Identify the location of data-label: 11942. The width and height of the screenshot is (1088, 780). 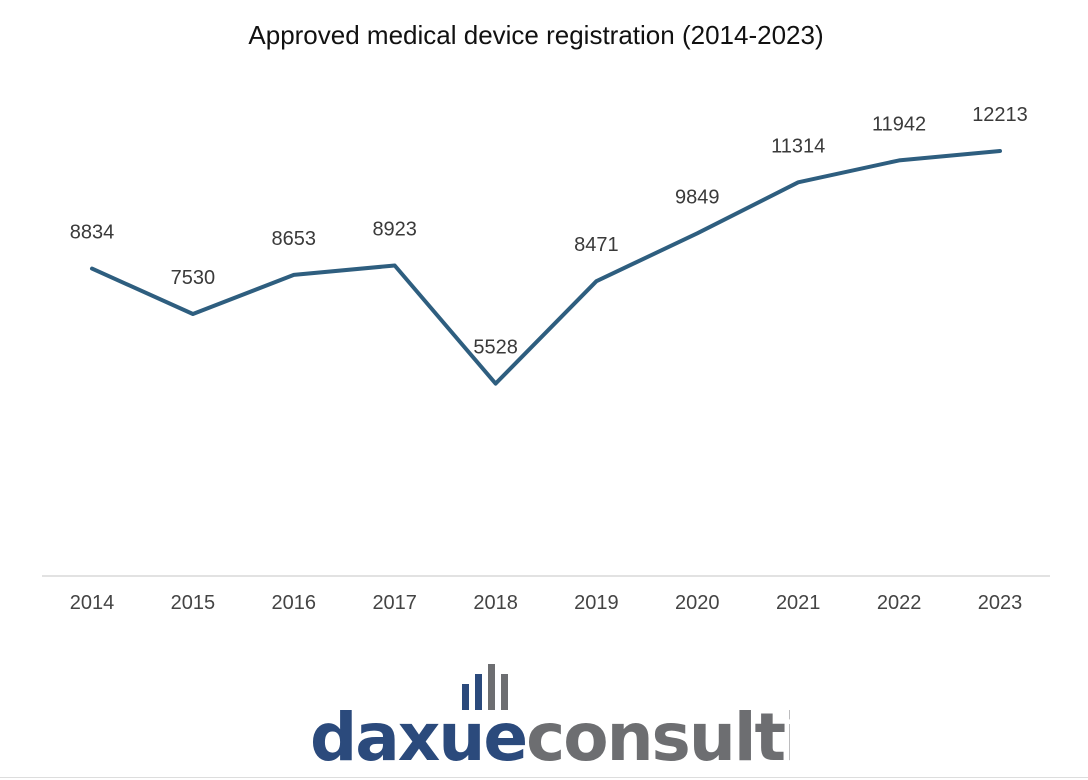
(899, 124).